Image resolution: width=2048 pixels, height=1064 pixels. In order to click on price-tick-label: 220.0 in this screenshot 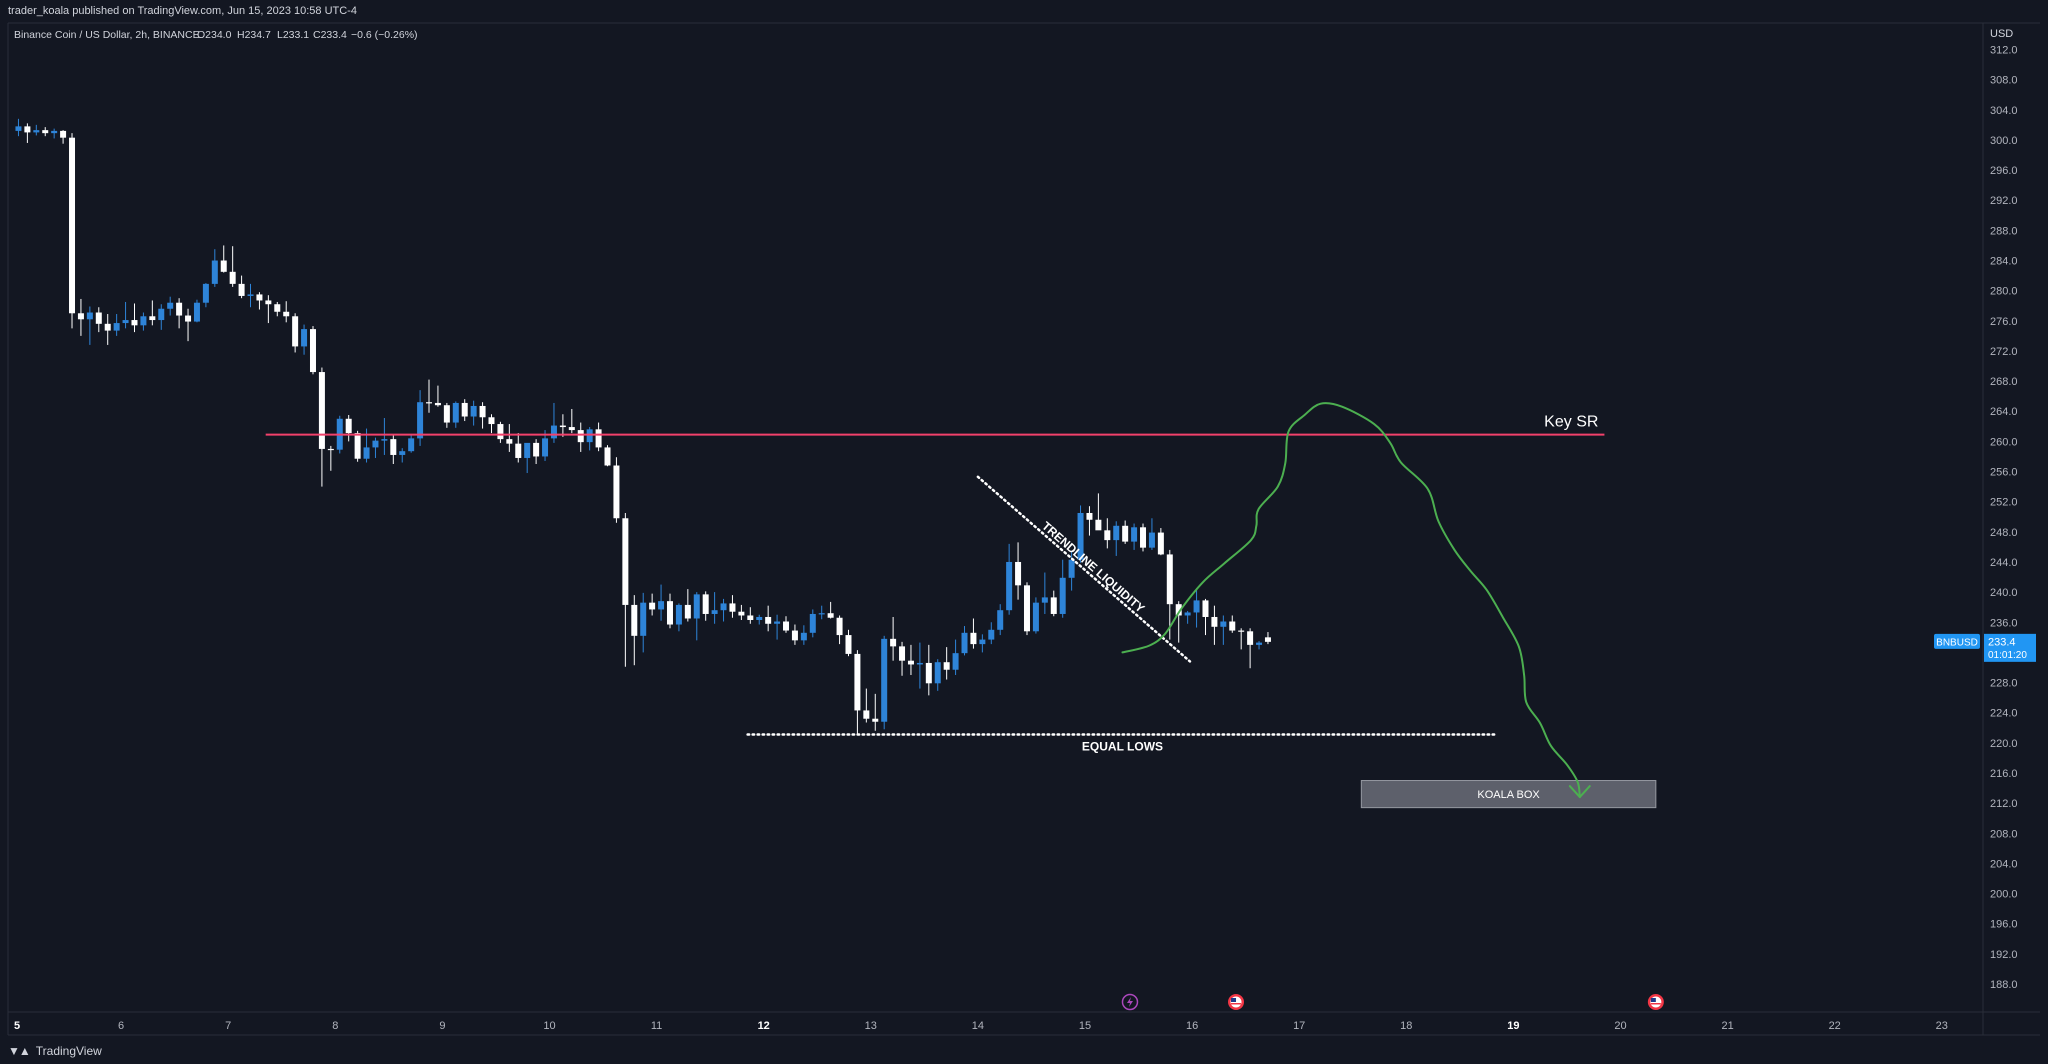, I will do `click(2004, 744)`.